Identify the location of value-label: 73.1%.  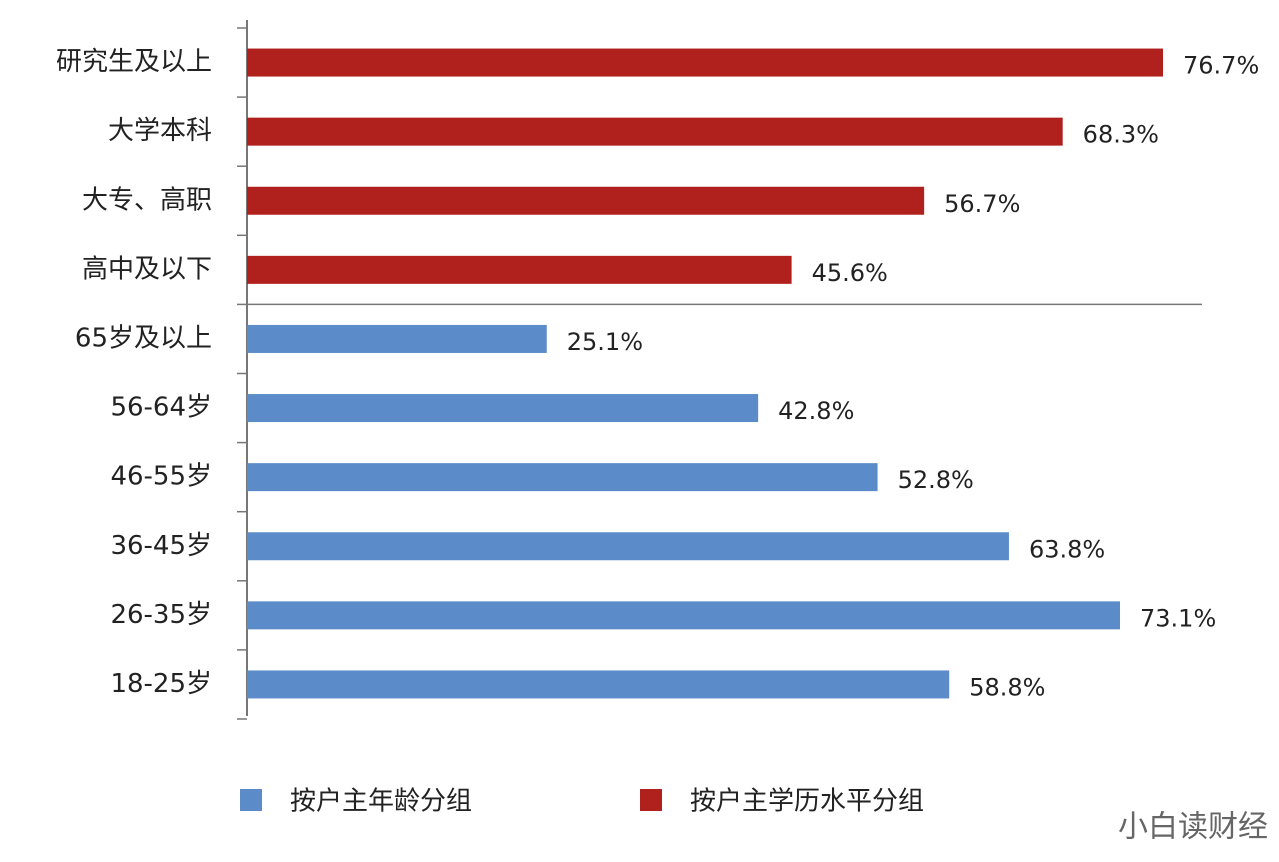
(1178, 618).